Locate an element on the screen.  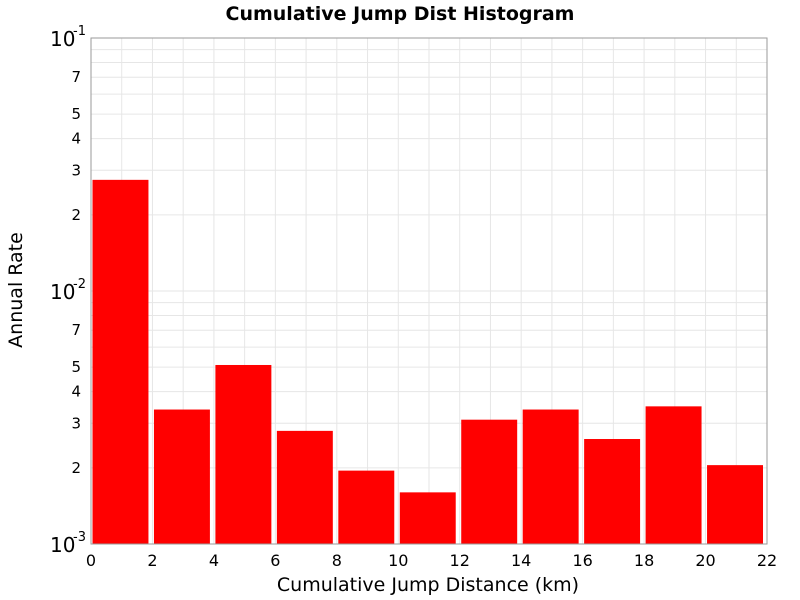
y-tick-label-exponent: -3 is located at coordinates (79, 537).